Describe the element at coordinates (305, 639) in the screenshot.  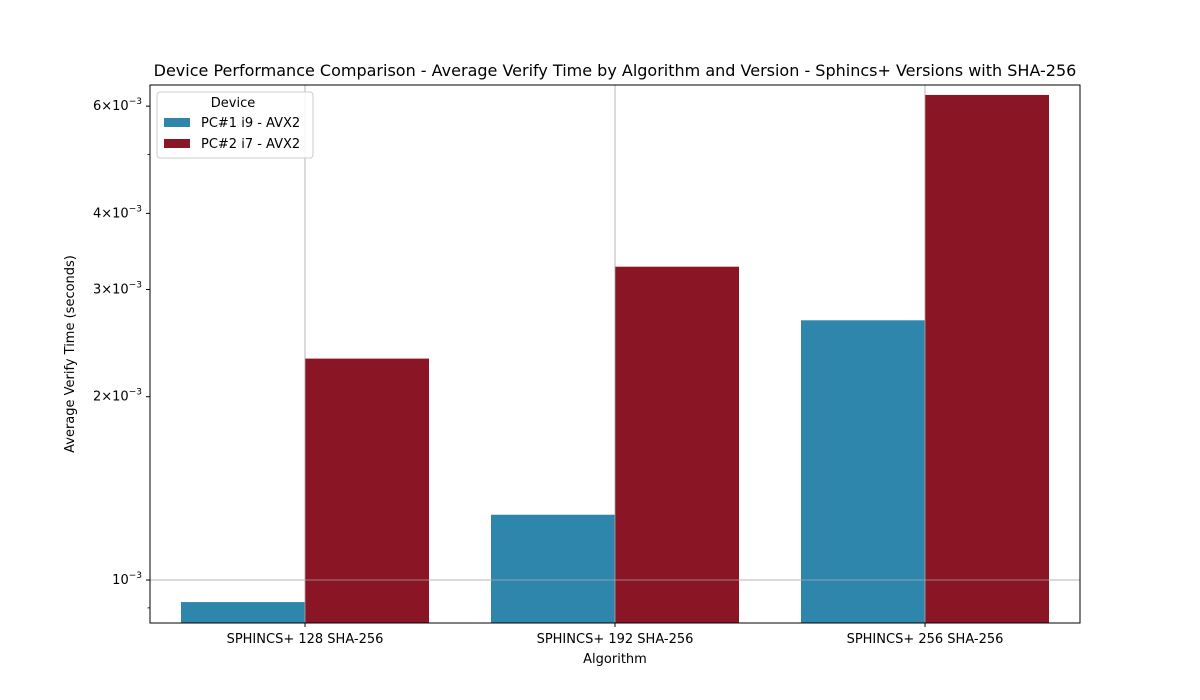
I see `x-tick-label: SPHINCS+ 128 SHA-256` at that location.